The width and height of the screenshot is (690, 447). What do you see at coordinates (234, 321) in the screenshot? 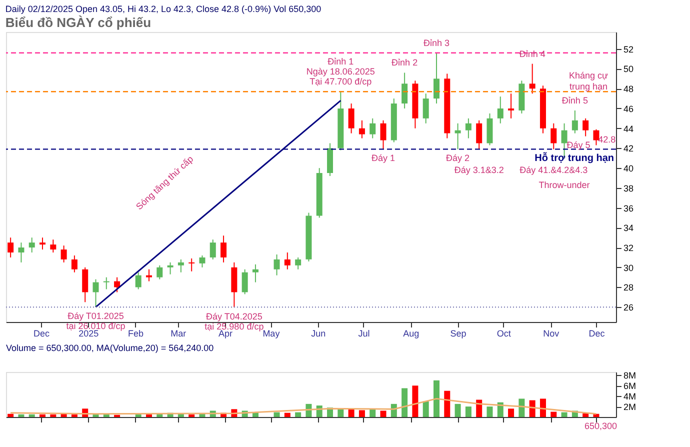
I see `annotation: Đáy T04.2025 tại 25.980 đ/cp` at bounding box center [234, 321].